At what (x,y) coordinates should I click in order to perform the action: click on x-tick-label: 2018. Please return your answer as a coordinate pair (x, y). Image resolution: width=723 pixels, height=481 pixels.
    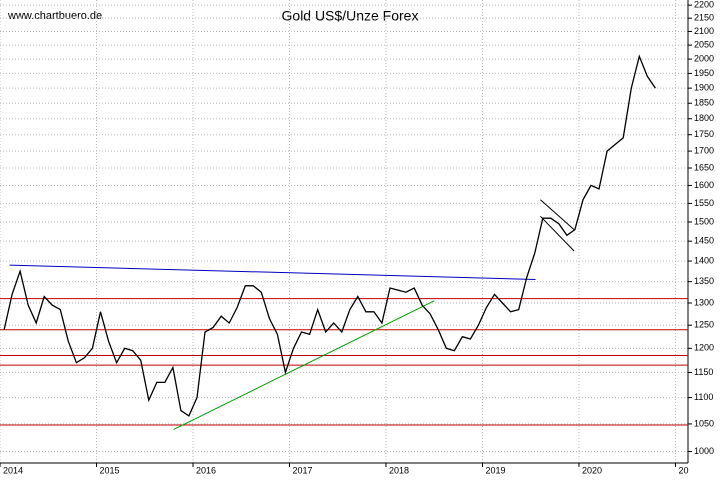
    Looking at the image, I should click on (399, 470).